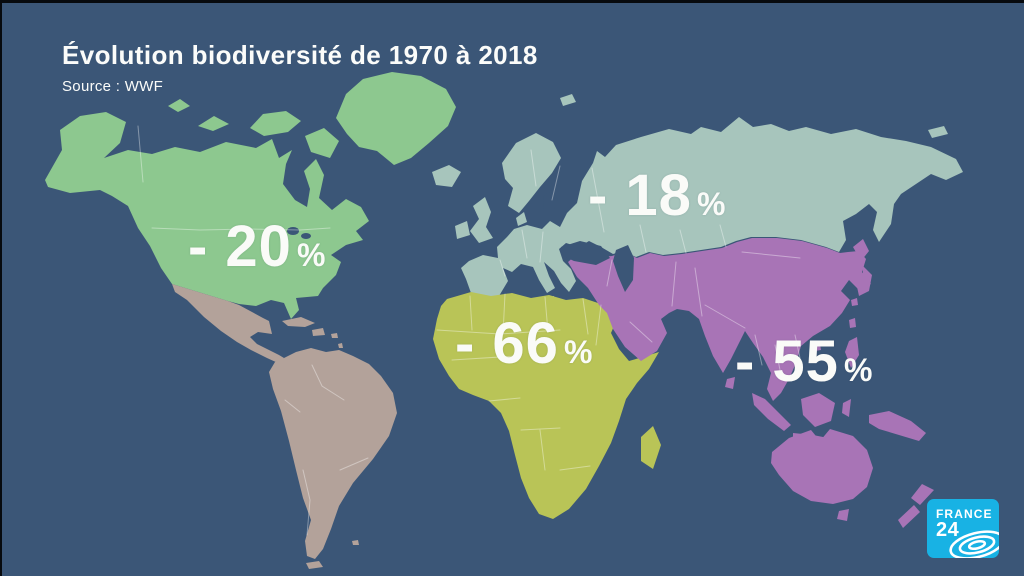 This screenshot has height=576, width=1024. I want to click on africa-value: - 66, so click(507, 343).